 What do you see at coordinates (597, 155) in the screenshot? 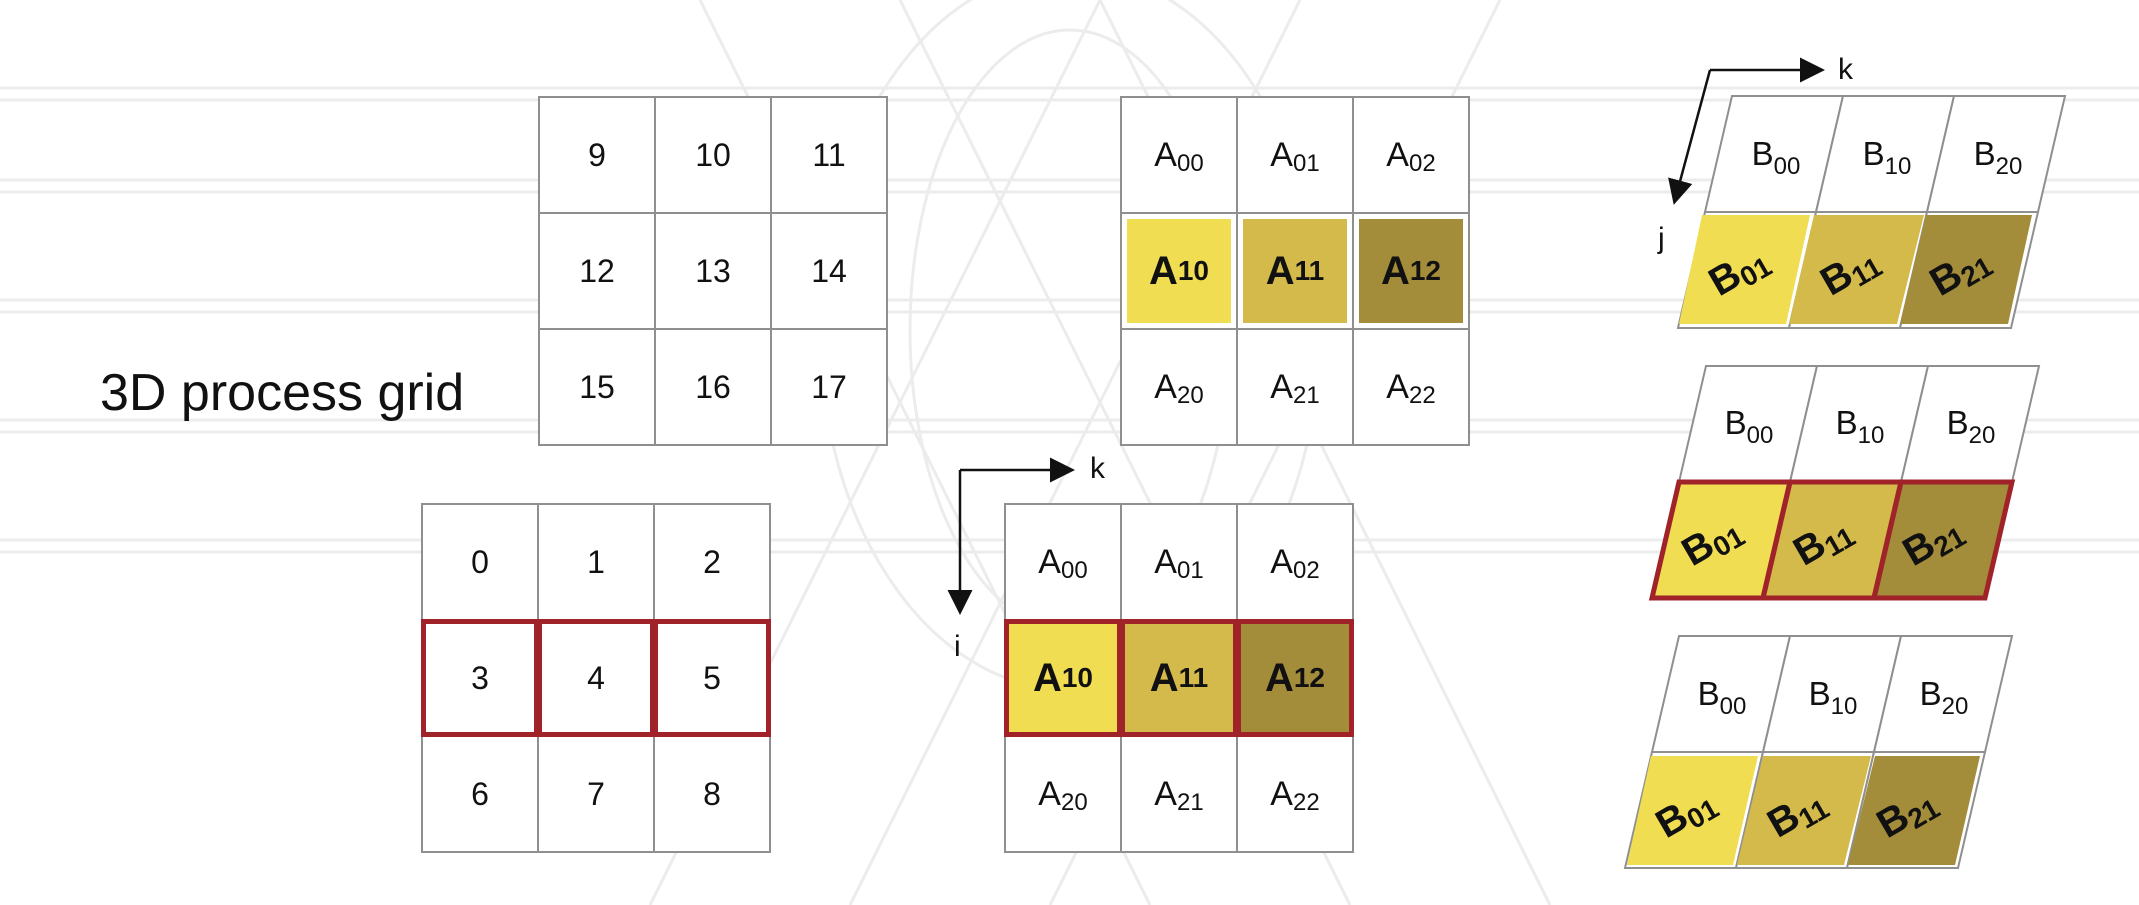
I see `process-cell: 9` at bounding box center [597, 155].